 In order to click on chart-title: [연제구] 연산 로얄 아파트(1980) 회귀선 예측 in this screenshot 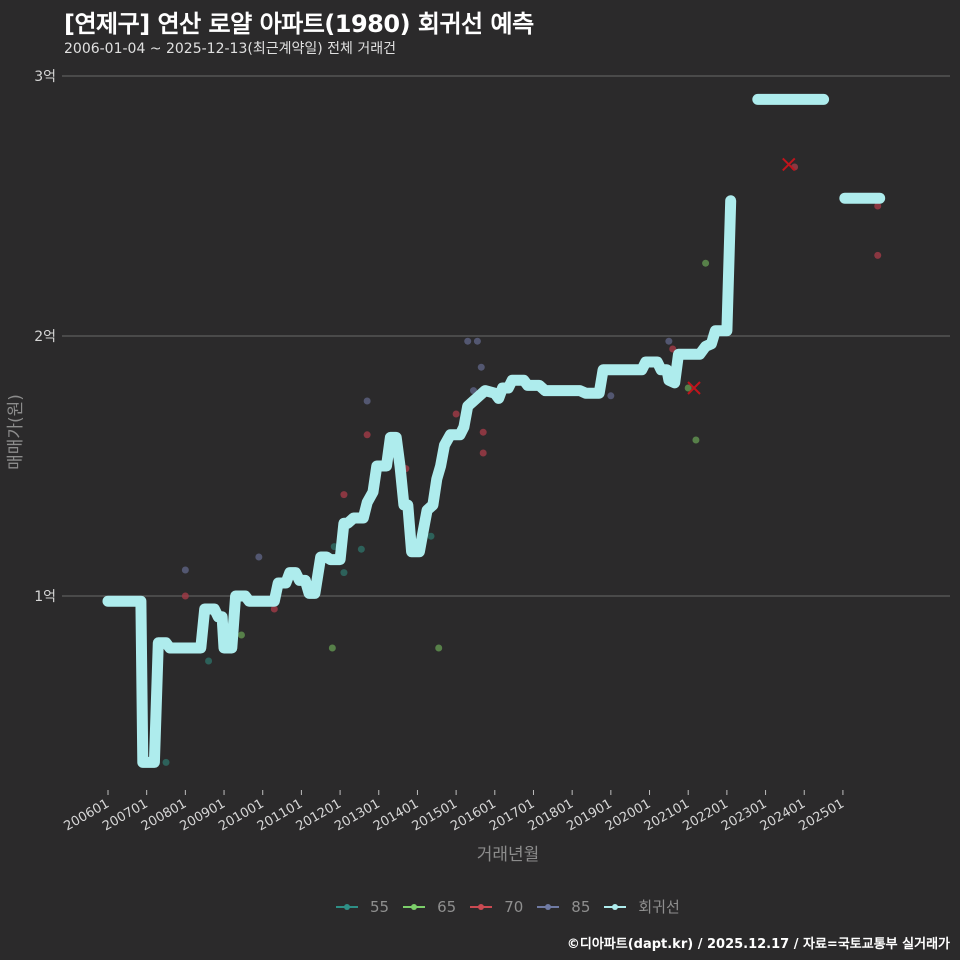, I will do `click(299, 24)`.